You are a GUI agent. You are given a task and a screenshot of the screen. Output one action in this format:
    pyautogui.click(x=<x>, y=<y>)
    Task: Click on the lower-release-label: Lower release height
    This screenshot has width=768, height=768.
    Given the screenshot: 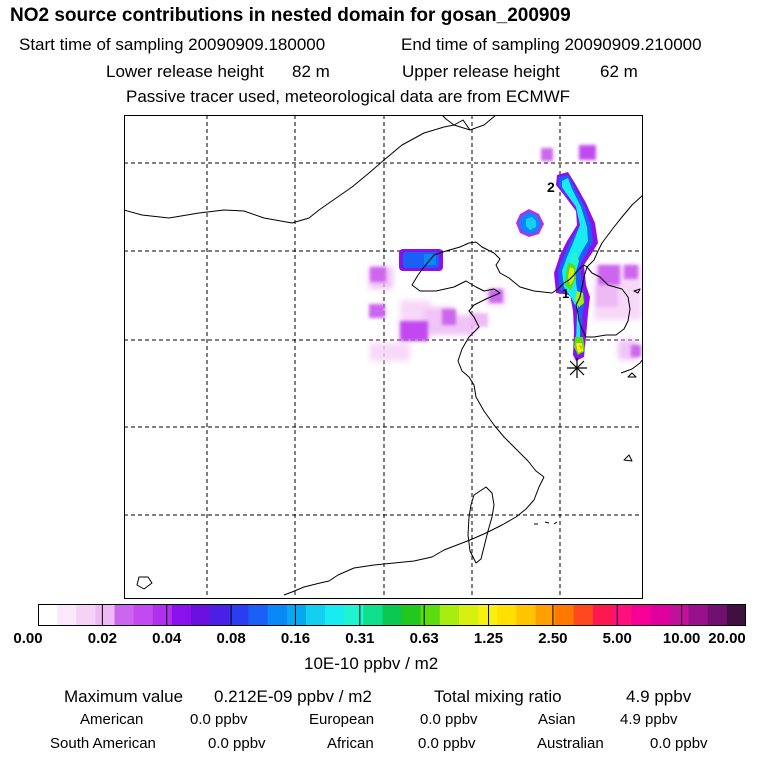 What is the action you would take?
    pyautogui.click(x=185, y=71)
    